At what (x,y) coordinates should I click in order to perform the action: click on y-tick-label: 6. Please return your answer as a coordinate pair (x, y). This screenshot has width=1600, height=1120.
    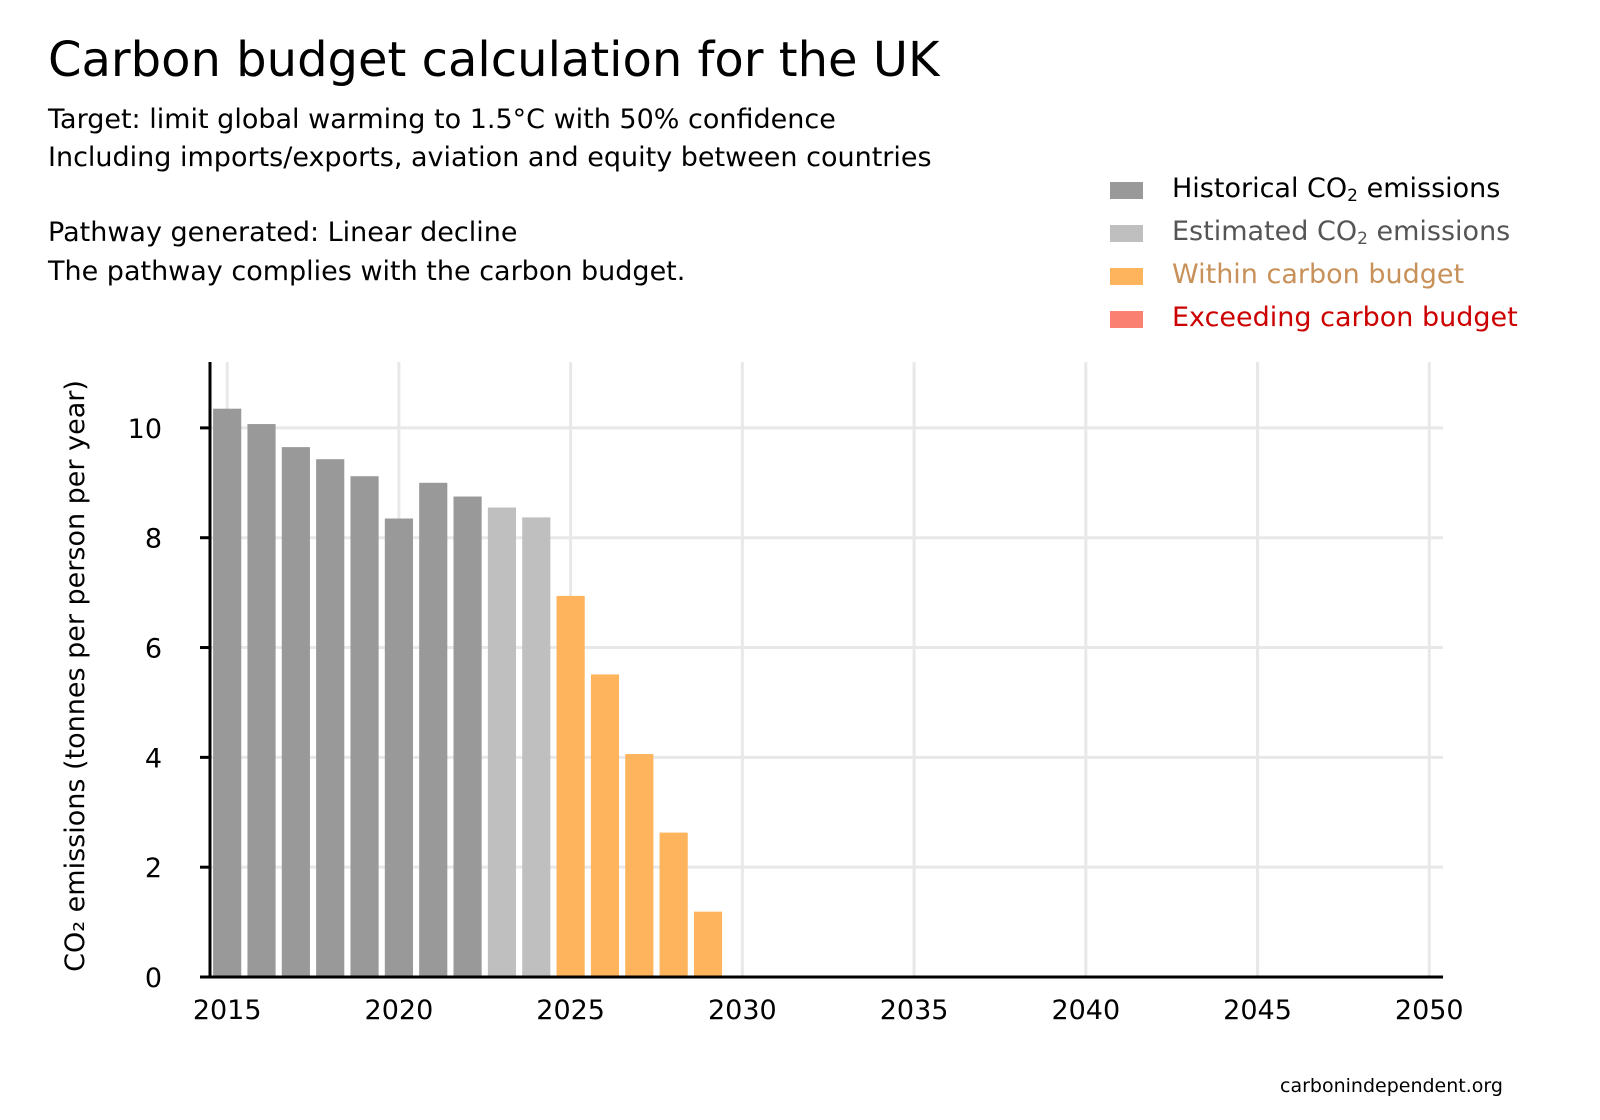
    Looking at the image, I should click on (153, 649).